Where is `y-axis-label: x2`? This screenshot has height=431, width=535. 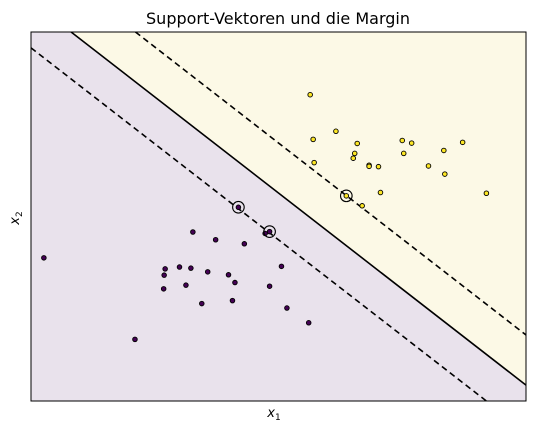 y-axis-label: x2 is located at coordinates (16, 218).